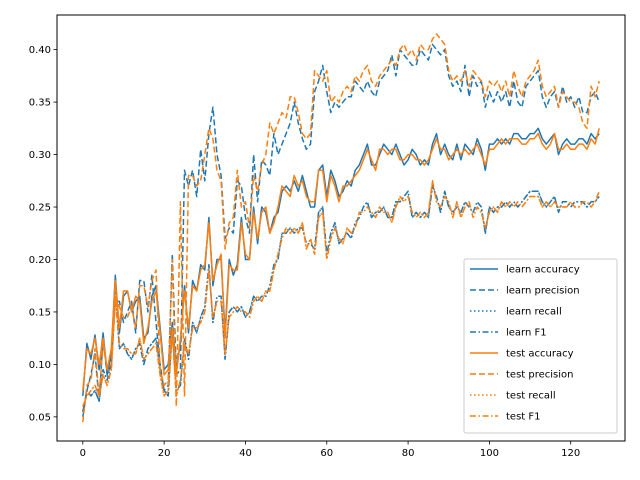 This screenshot has height=480, width=640. I want to click on y-tick-label: 0.30, so click(40, 155).